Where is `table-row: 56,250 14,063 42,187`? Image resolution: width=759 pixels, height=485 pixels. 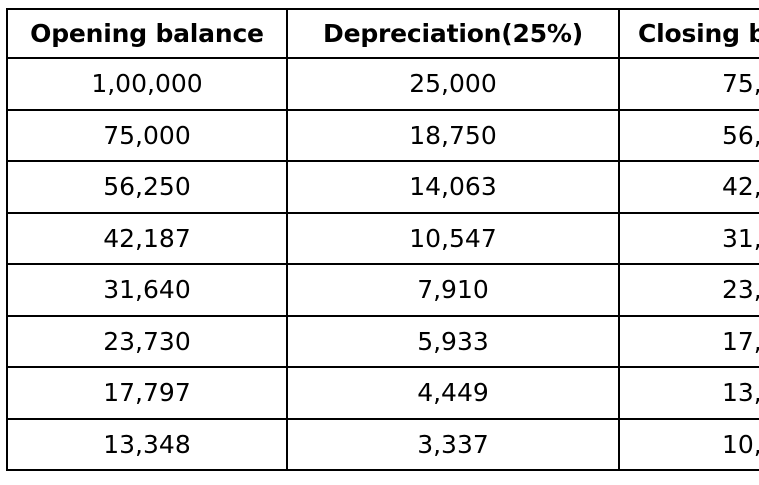 table-row: 56,250 14,063 42,187 is located at coordinates (382, 187).